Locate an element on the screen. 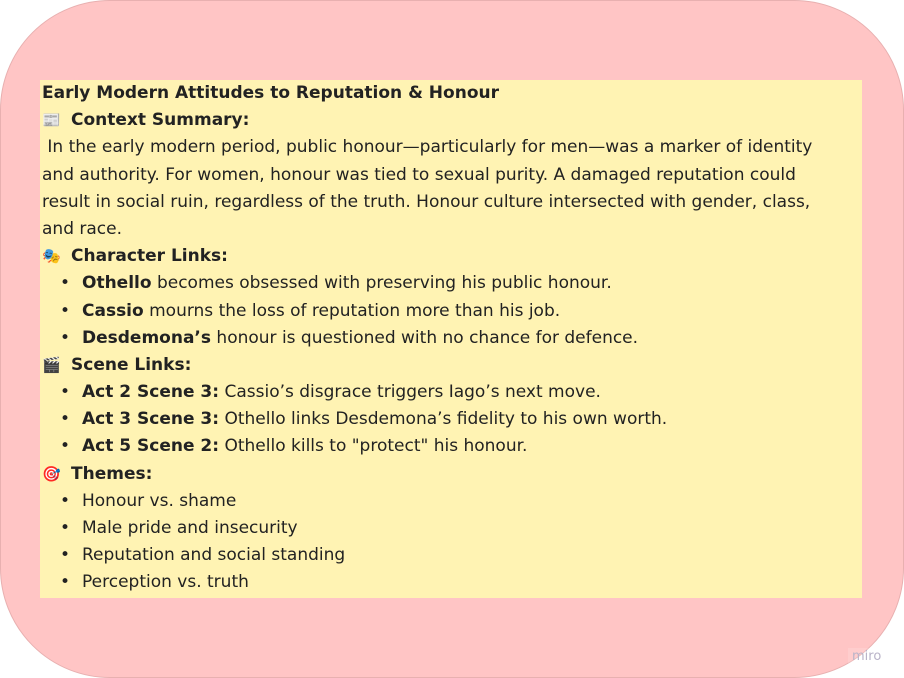 Image resolution: width=904 pixels, height=678 pixels. character-heading: 🎭 Character Links: is located at coordinates (452, 256).